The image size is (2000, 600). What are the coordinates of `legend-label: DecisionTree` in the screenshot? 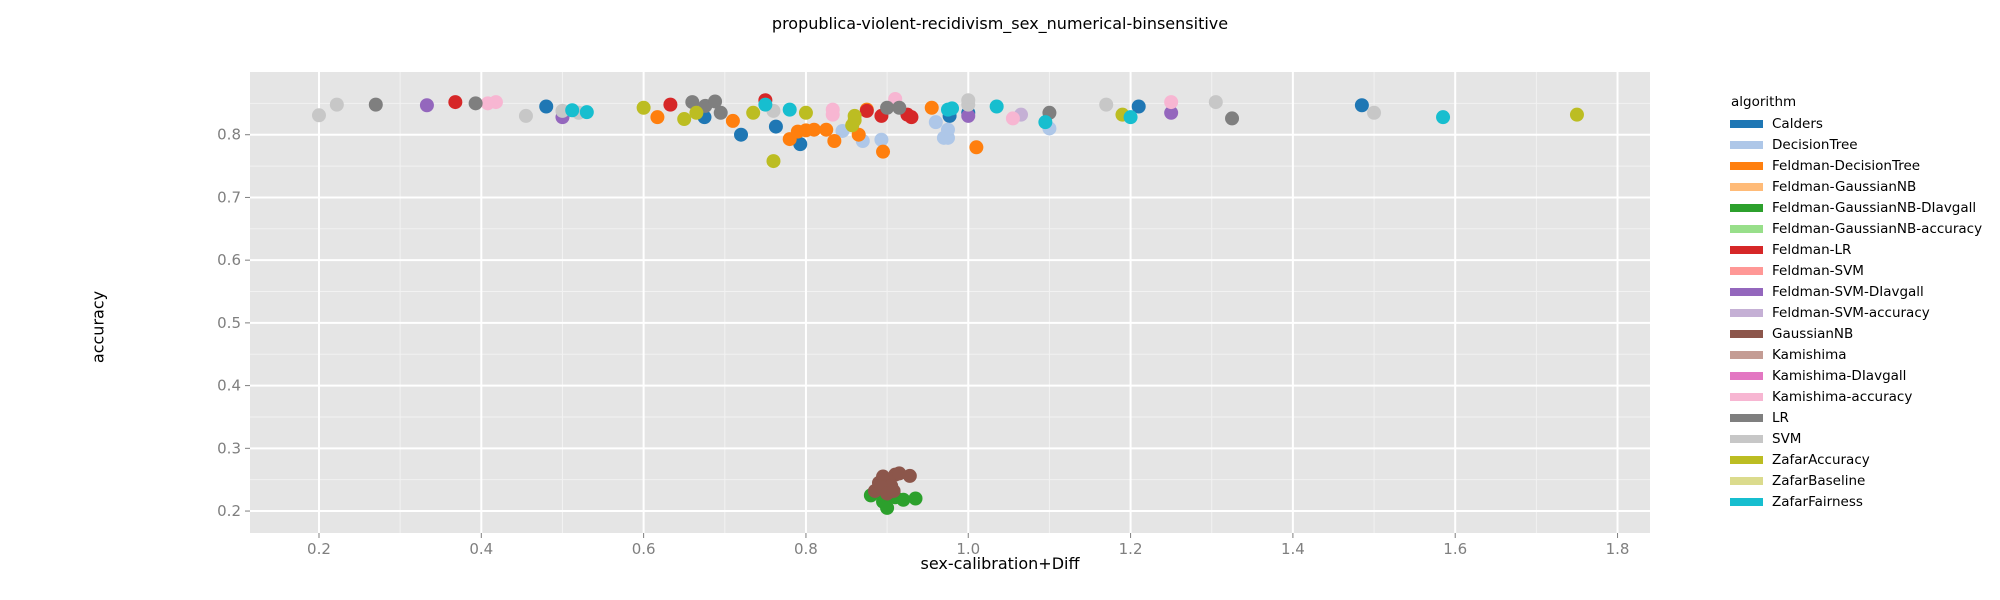 It's located at (1815, 144).